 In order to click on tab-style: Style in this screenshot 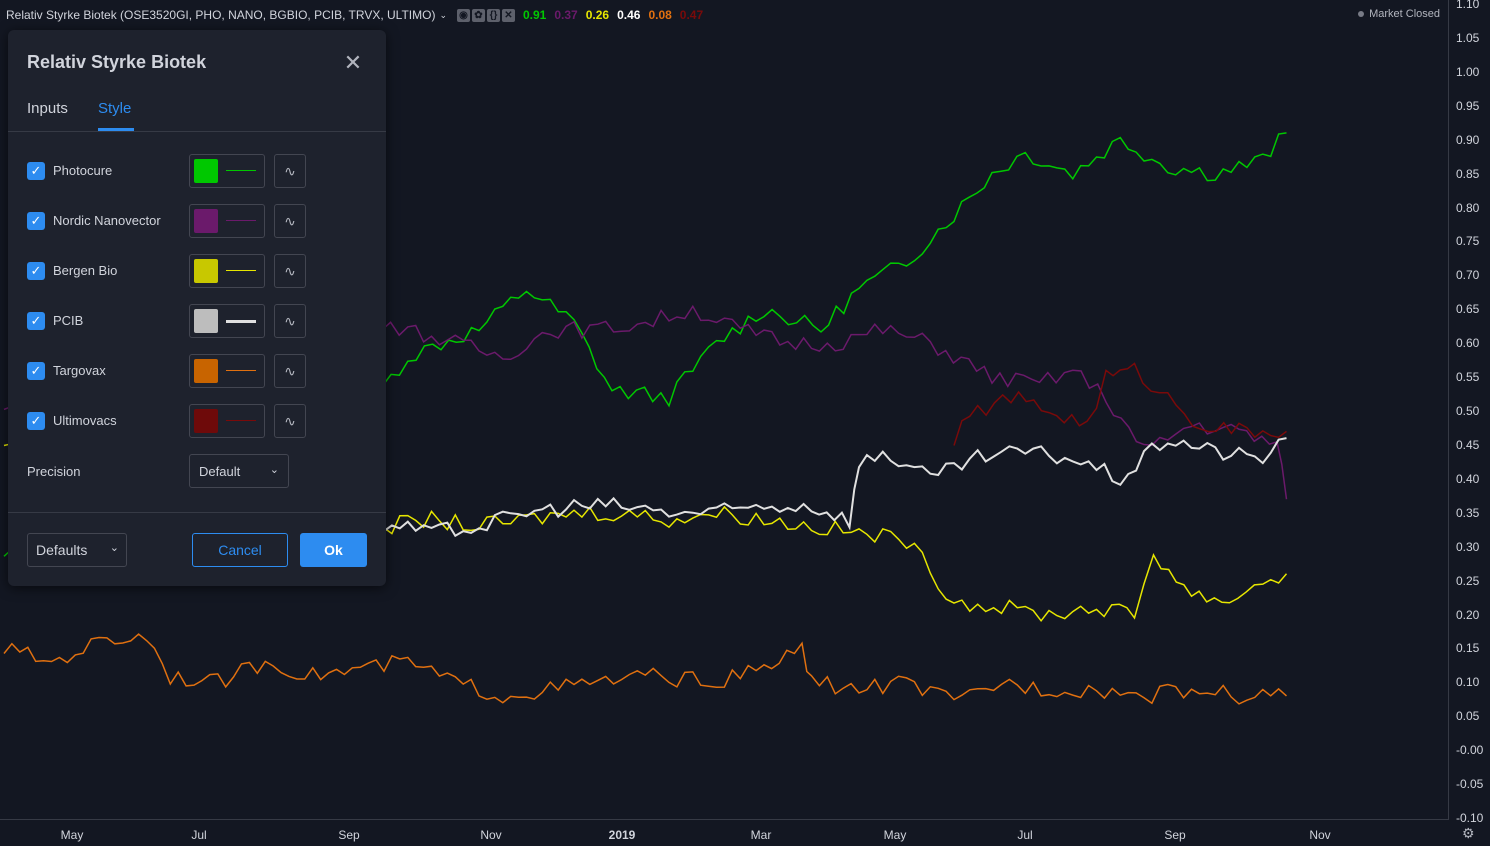, I will do `click(115, 108)`.